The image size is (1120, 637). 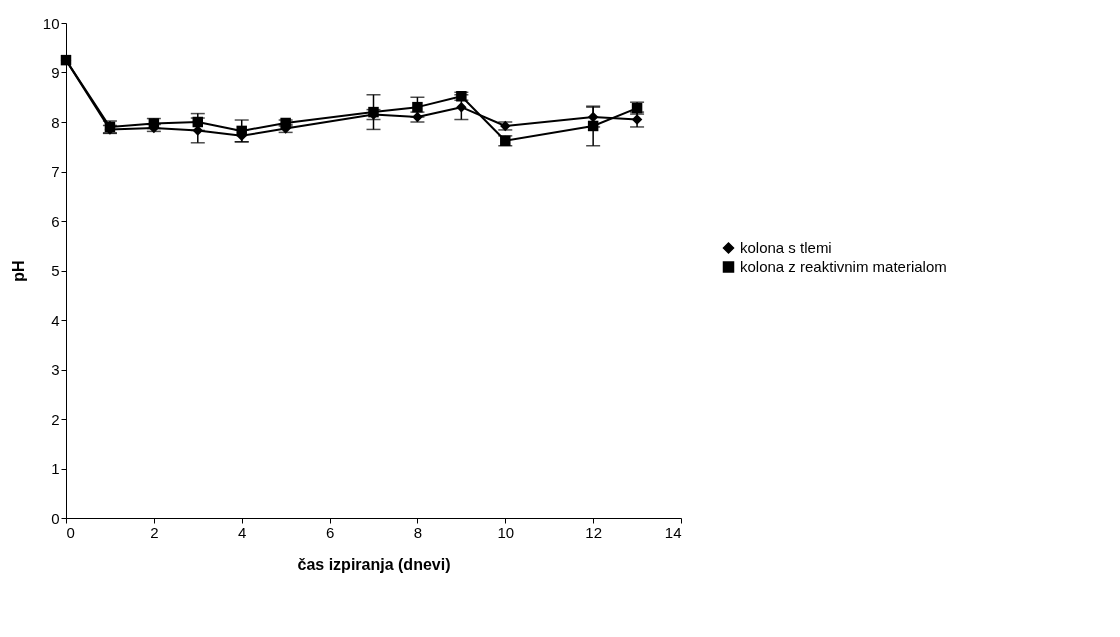 What do you see at coordinates (55, 221) in the screenshot?
I see `y-tick-label: 6` at bounding box center [55, 221].